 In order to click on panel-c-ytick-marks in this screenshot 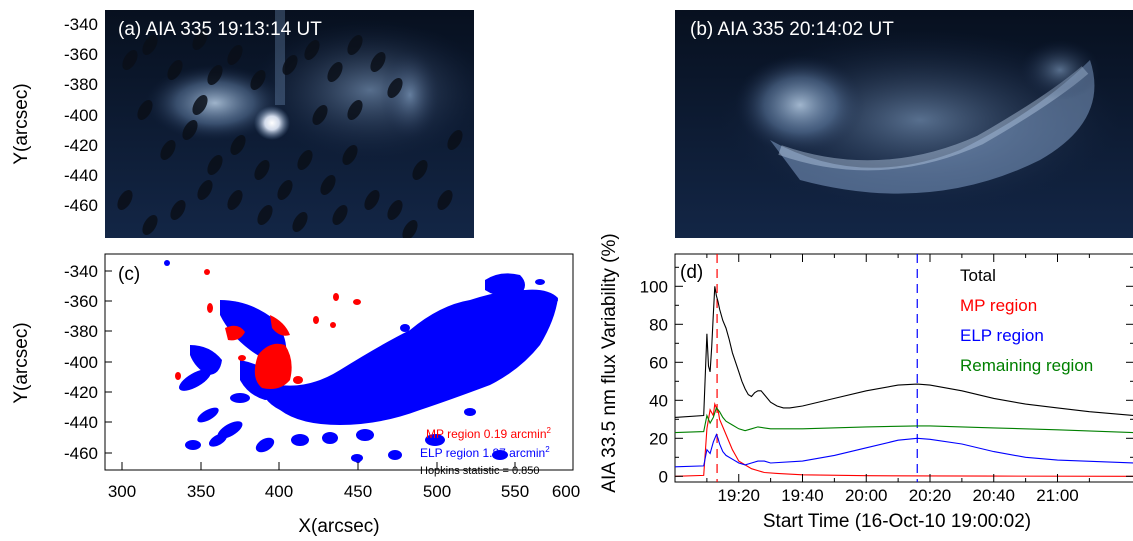, I will do `click(108, 362)`.